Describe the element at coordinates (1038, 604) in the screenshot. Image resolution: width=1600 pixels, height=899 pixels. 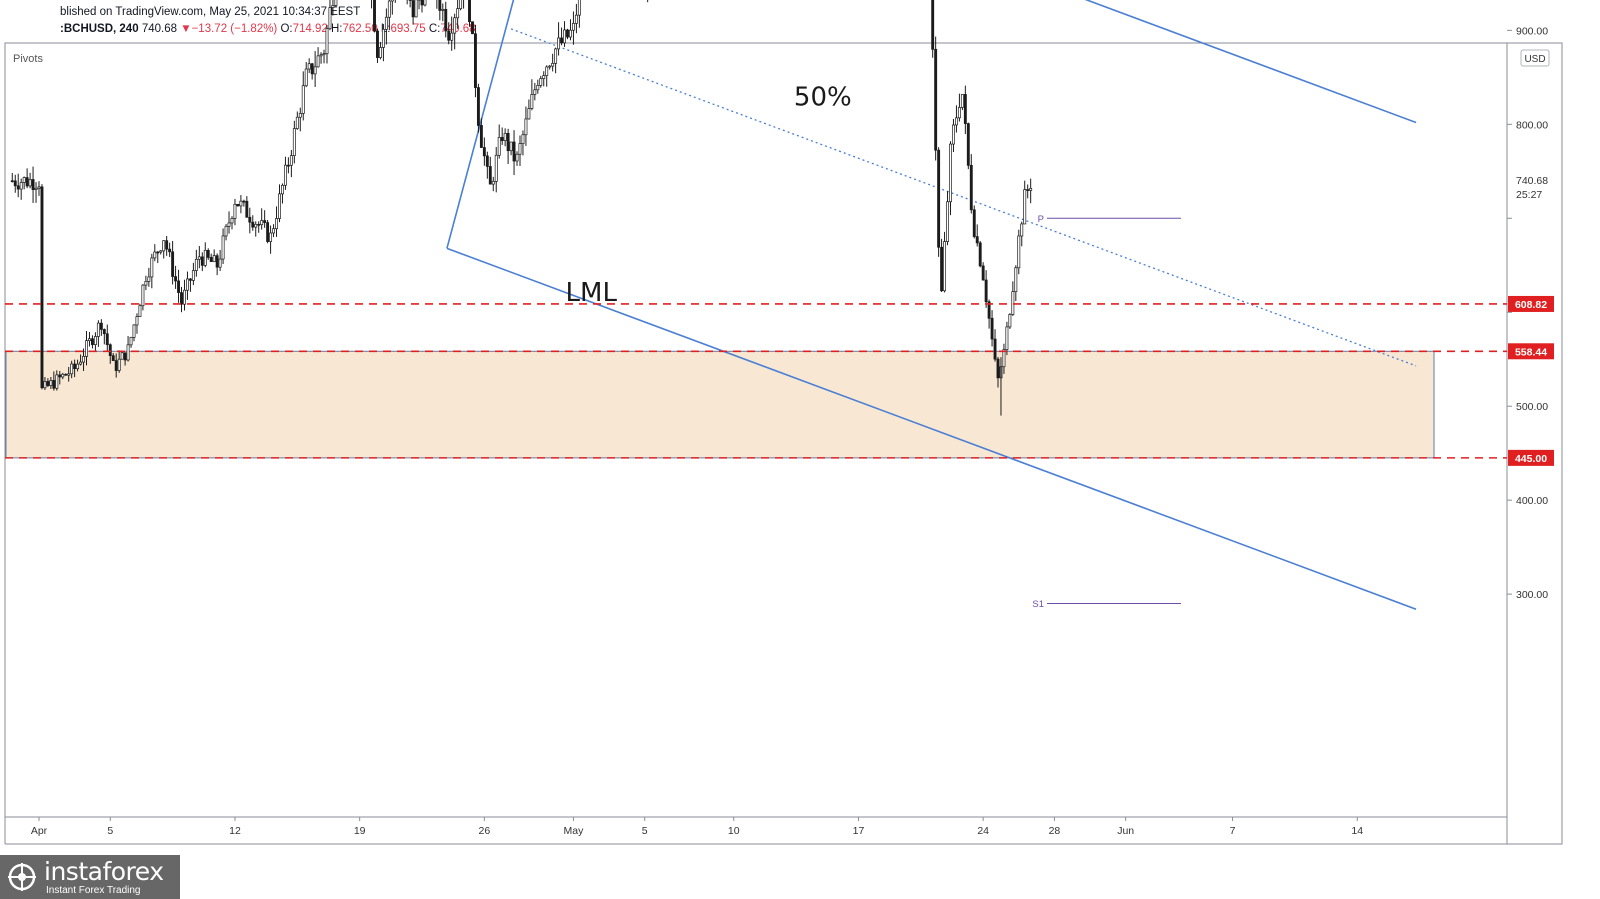
I see `pivot-label-s1: S1` at that location.